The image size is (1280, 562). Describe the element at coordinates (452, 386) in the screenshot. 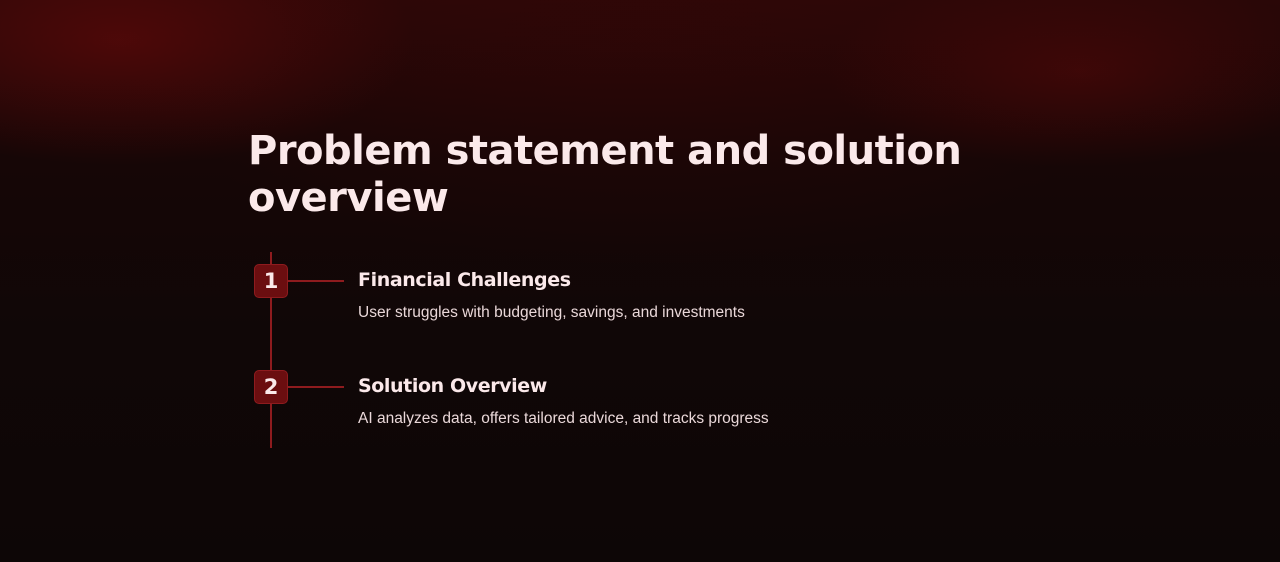

I see `step-title: Solution Overview` at that location.